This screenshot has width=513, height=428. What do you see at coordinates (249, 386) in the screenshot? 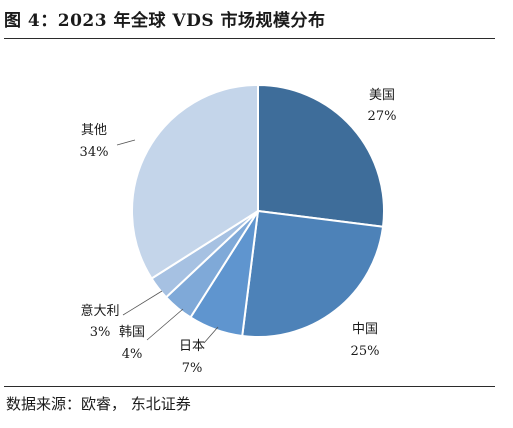
I see `source-rule` at bounding box center [249, 386].